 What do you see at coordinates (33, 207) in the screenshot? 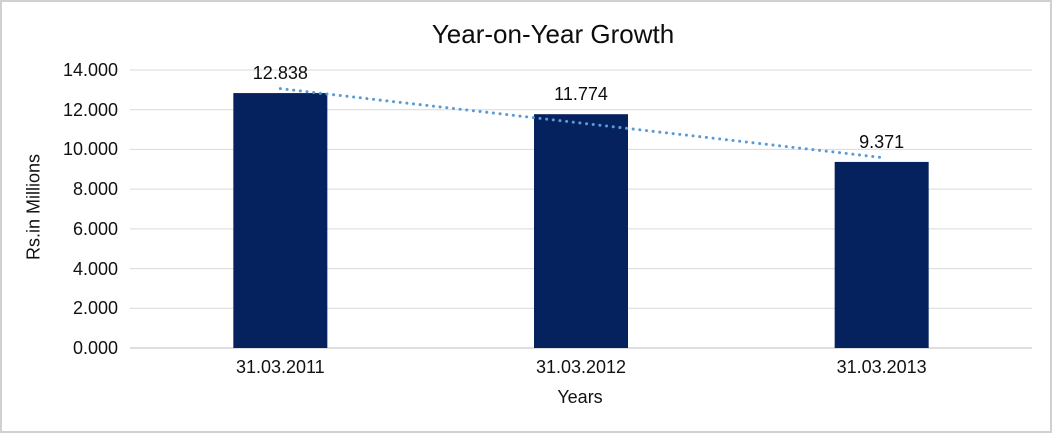
I see `y-axis-title: Rs.in Millions` at bounding box center [33, 207].